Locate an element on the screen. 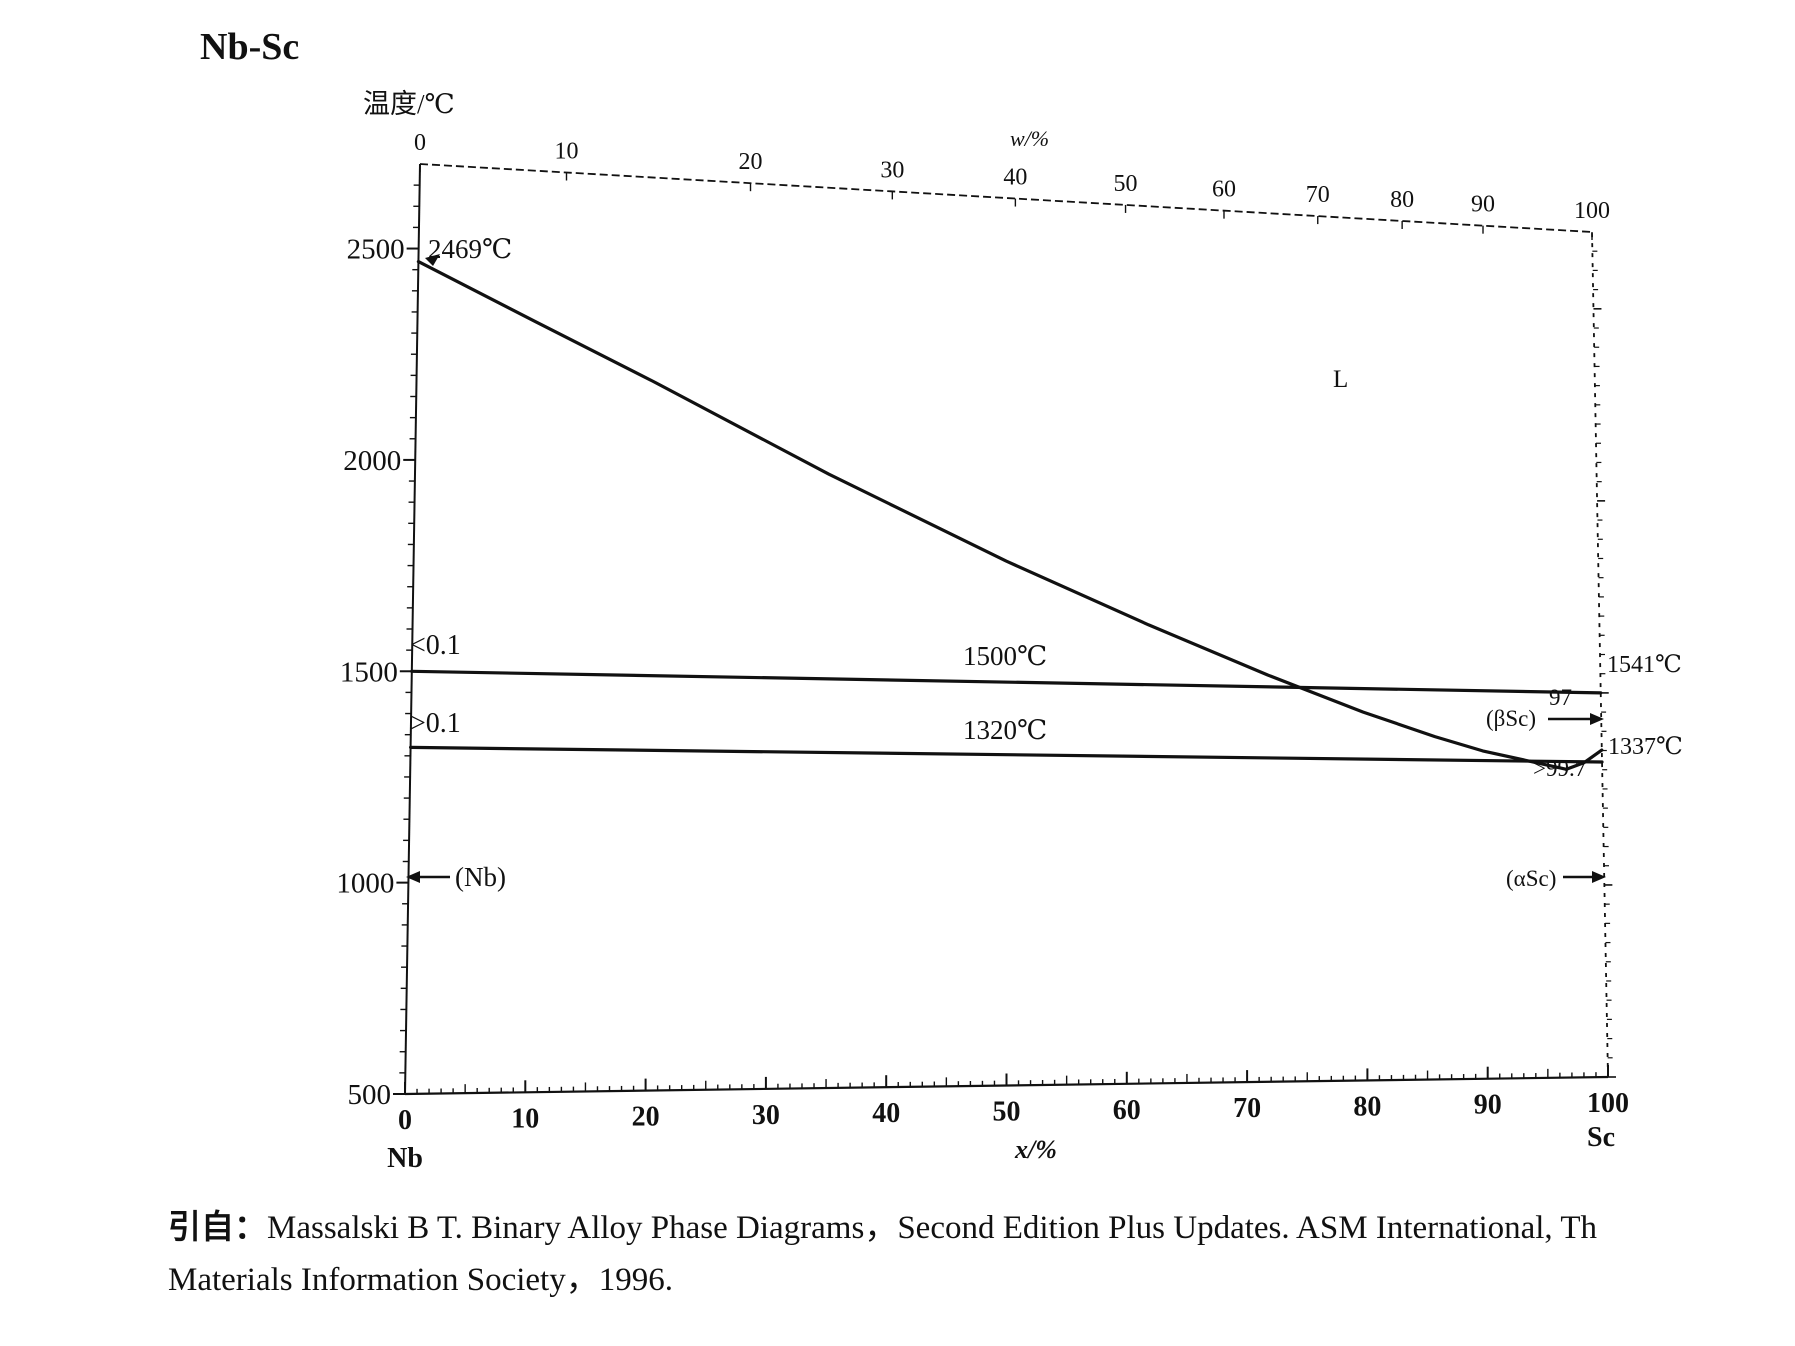 The width and height of the screenshot is (1795, 1346). alpha-sc-phase-label: (αSc) is located at coordinates (1531, 878).